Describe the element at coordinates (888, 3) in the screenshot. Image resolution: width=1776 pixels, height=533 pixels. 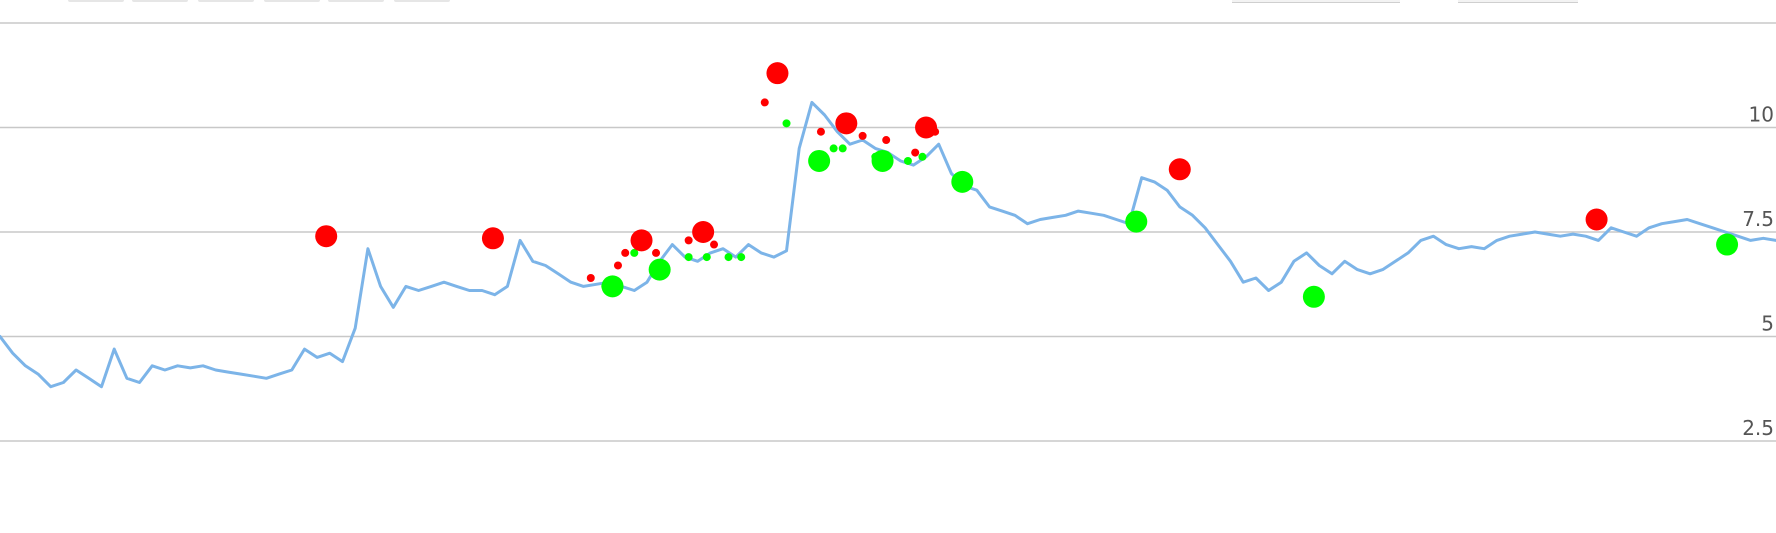
I see `toolbar` at that location.